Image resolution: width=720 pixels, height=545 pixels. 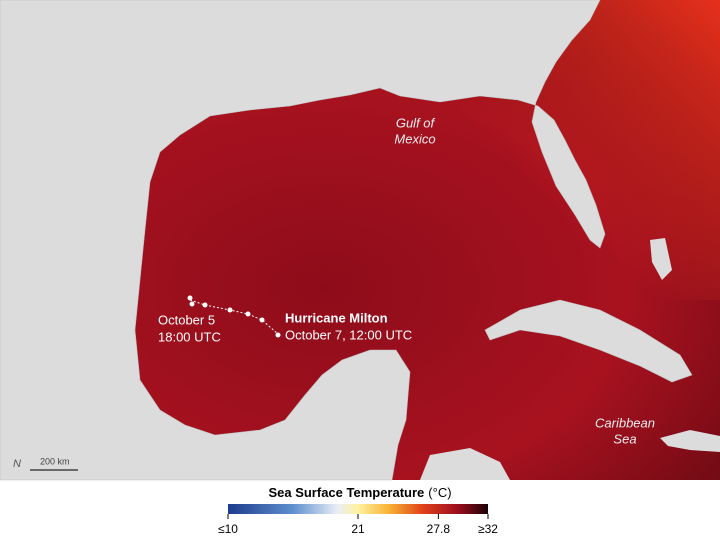 What do you see at coordinates (336, 317) in the screenshot?
I see `hurricane-name: Hurricane Milton` at bounding box center [336, 317].